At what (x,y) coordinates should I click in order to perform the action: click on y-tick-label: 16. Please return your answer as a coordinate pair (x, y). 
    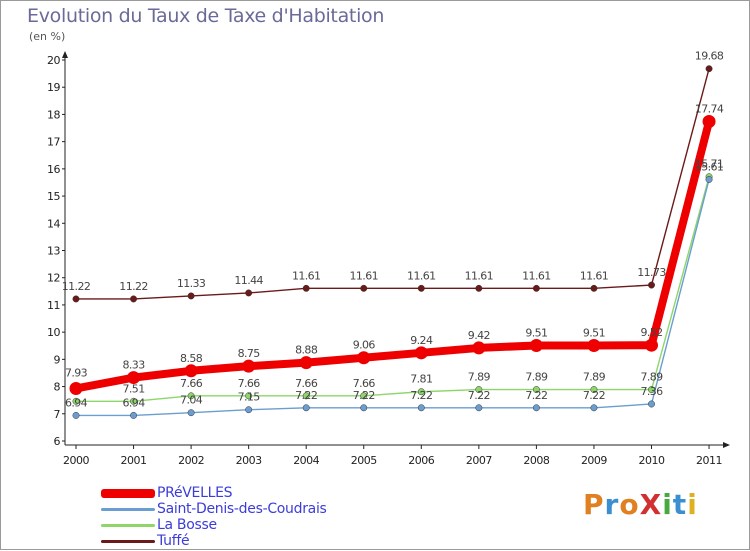
    Looking at the image, I should click on (53, 169).